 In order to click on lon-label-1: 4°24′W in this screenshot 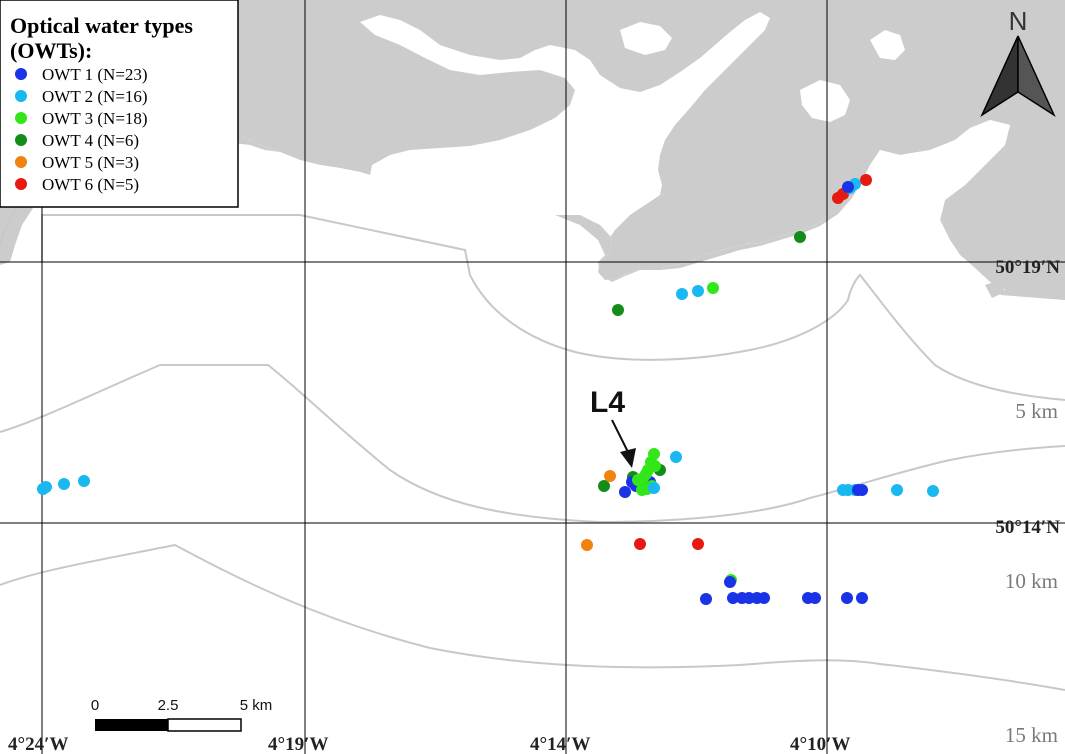, I will do `click(38, 744)`.